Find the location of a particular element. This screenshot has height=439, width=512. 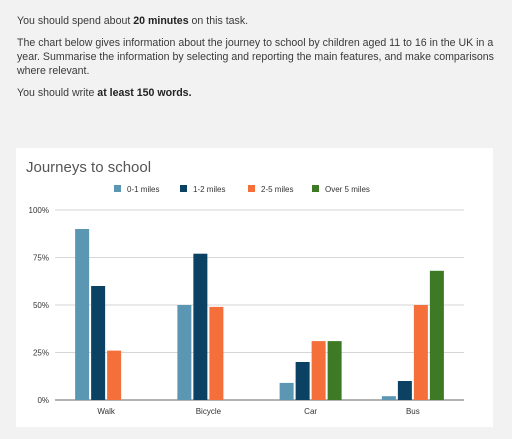

y-tick-label: 100% is located at coordinates (39, 210).